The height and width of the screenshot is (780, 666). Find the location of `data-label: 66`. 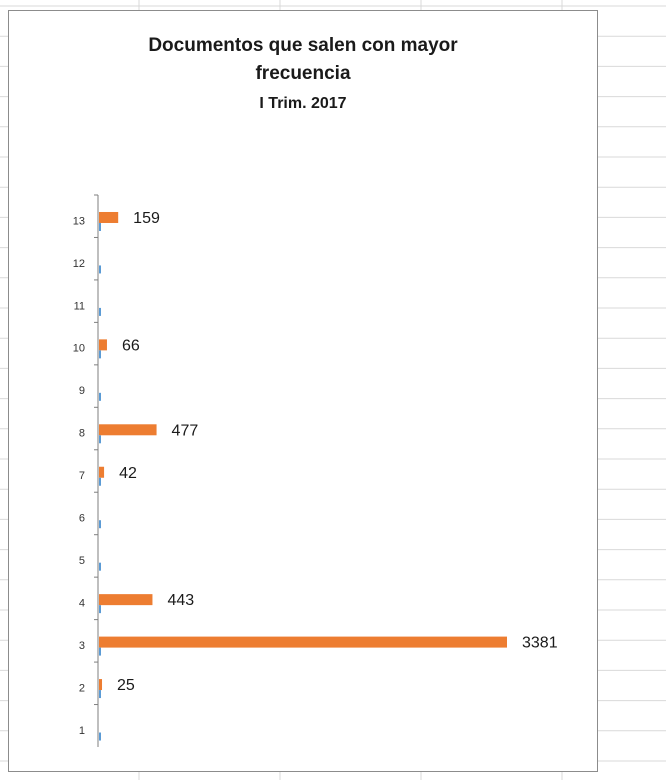

data-label: 66 is located at coordinates (131, 345).